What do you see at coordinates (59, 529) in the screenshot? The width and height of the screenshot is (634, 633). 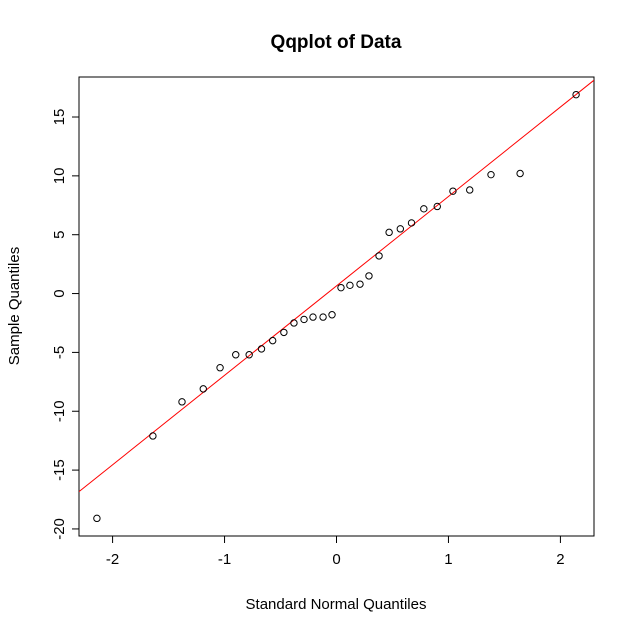 I see `y-tick-label: -20` at bounding box center [59, 529].